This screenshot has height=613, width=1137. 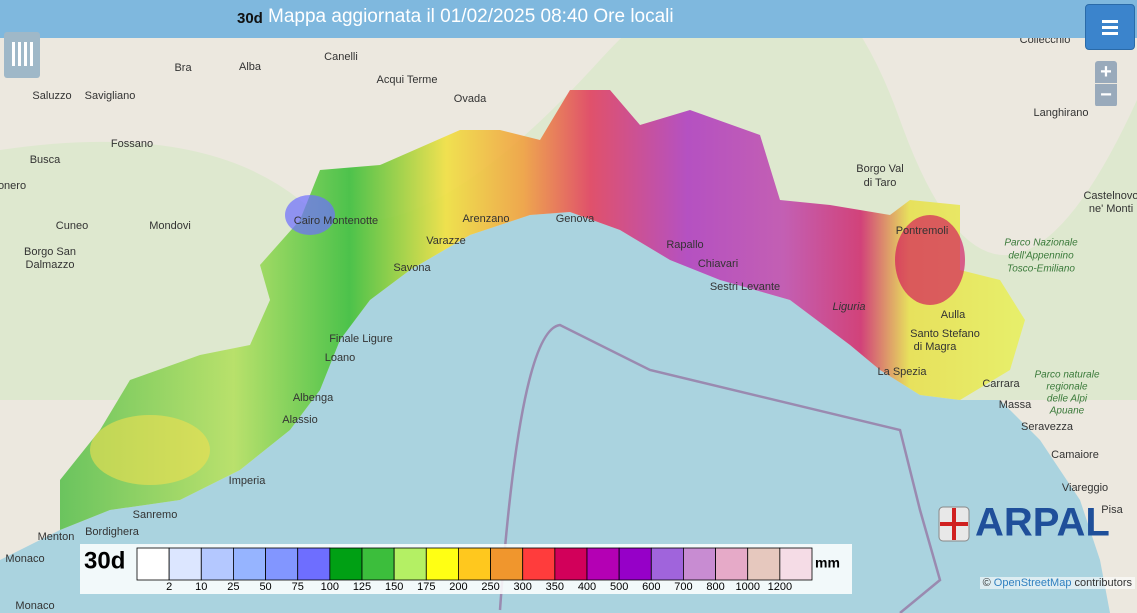 What do you see at coordinates (1001, 384) in the screenshot?
I see `place-label: Carrara` at bounding box center [1001, 384].